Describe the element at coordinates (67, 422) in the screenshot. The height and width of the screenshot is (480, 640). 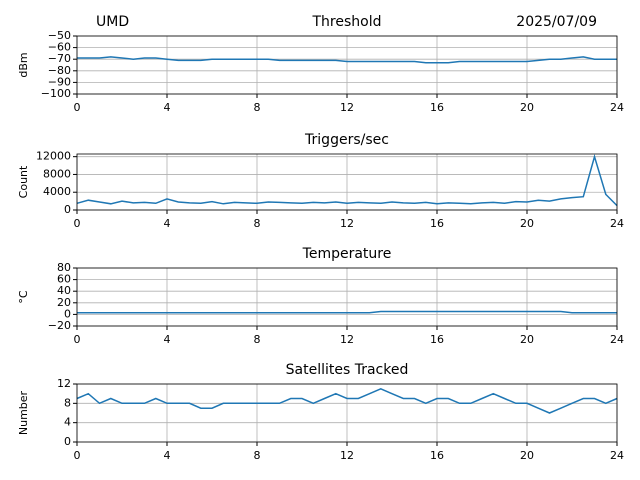
I see `y-tick-label: 4` at that location.